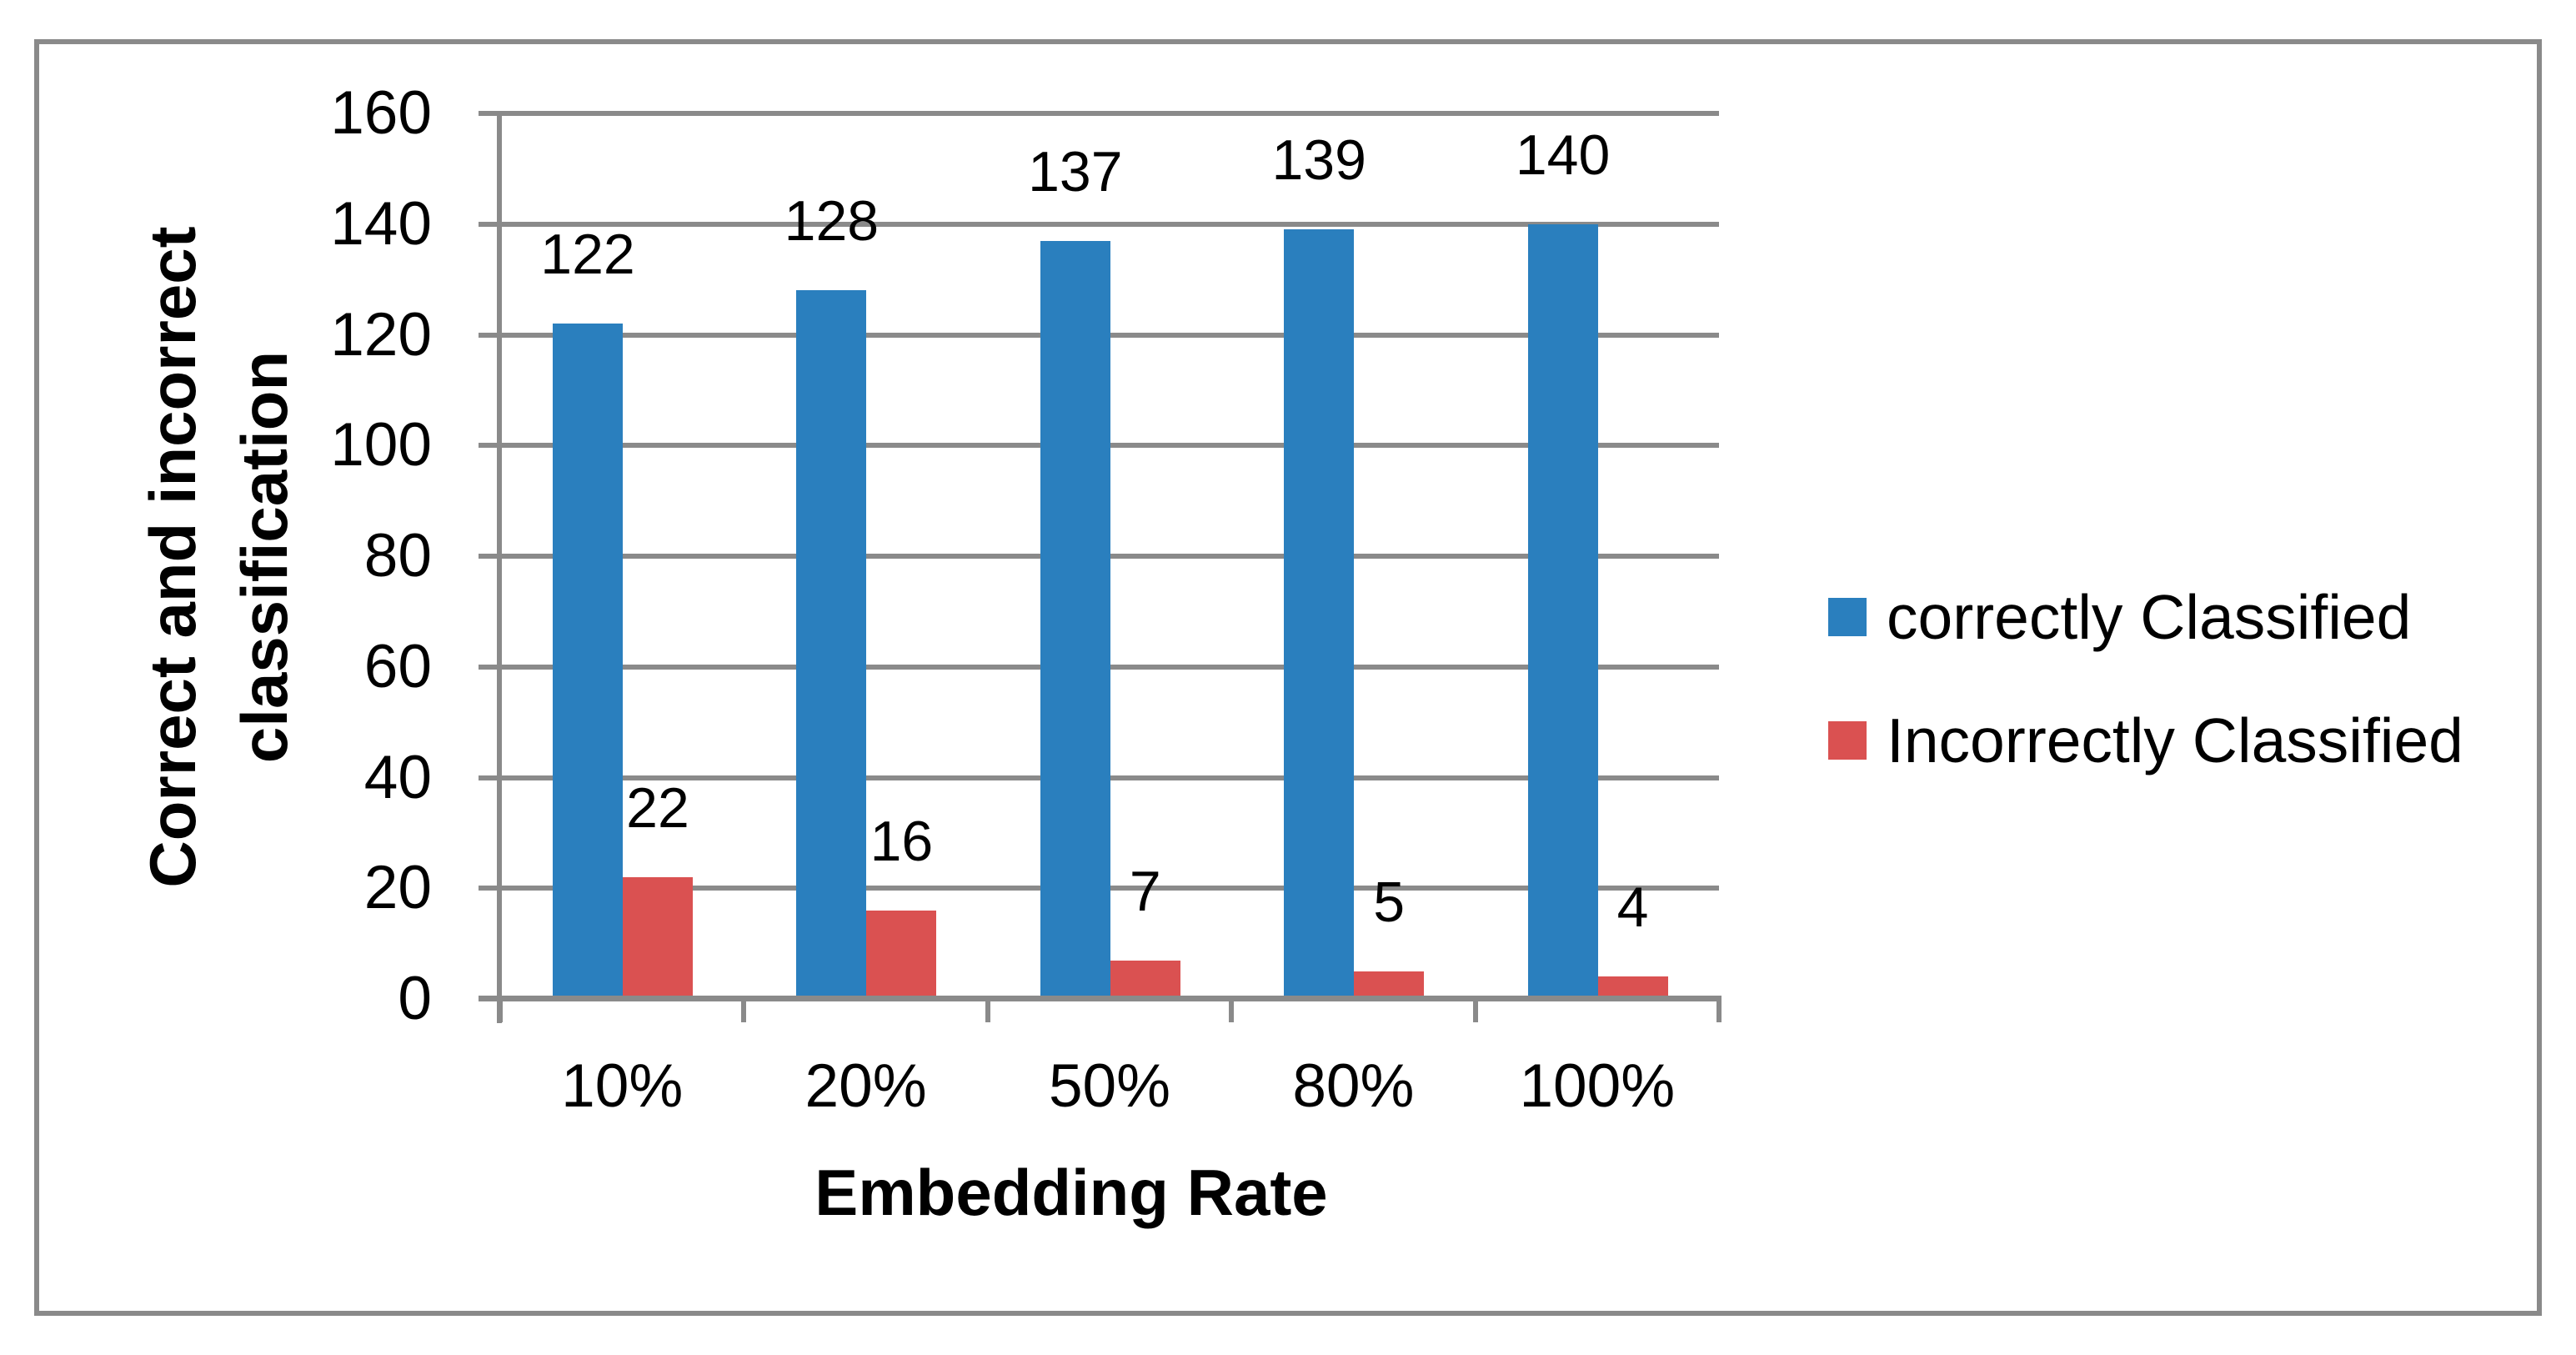 This screenshot has height=1355, width=2576. What do you see at coordinates (1145, 891) in the screenshot?
I see `data-label-incorrectly-classified-50%: 7` at bounding box center [1145, 891].